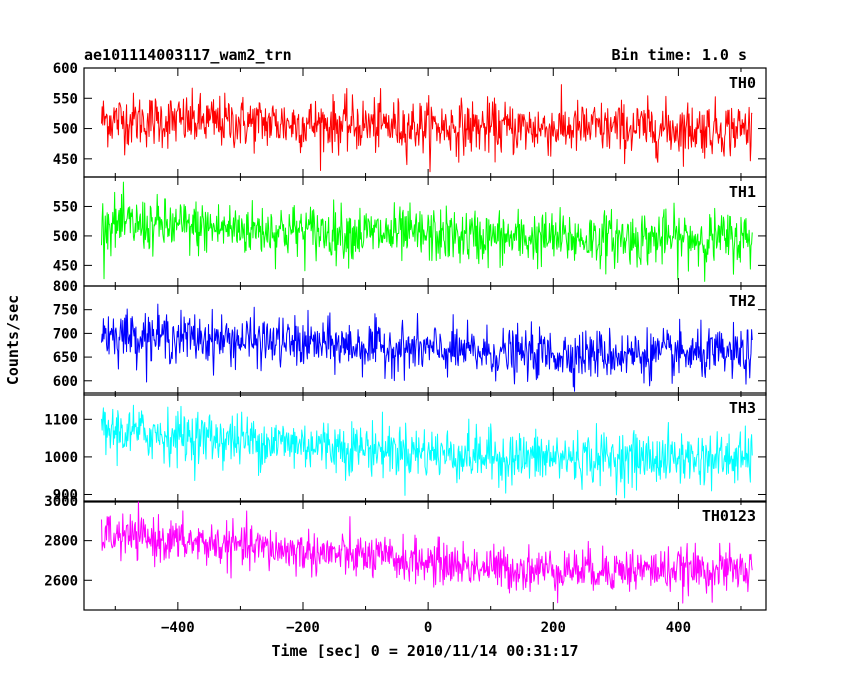 This screenshot has height=680, width=850. I want to click on y-tick-label: 2600, so click(61, 581).